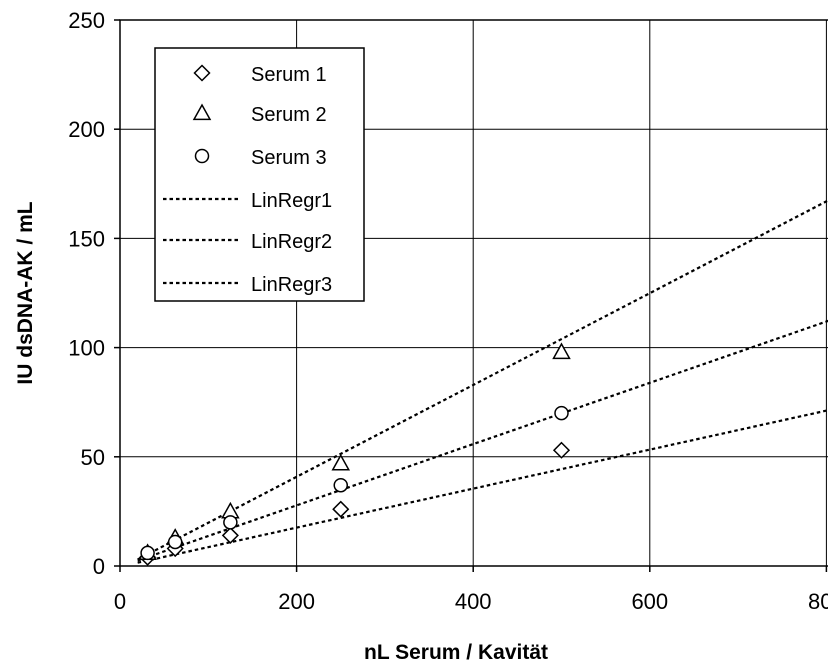 The width and height of the screenshot is (828, 664). I want to click on y-tick-label: 150, so click(86, 238).